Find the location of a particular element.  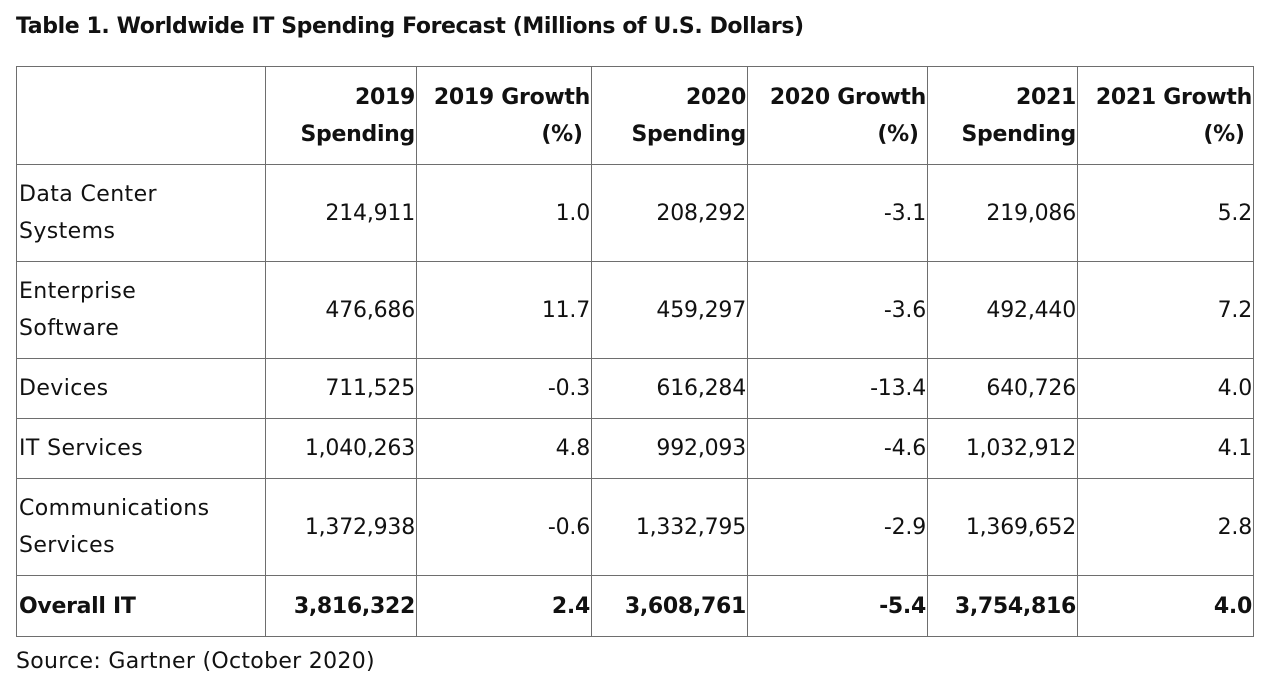

total-cell: 3,608,761 is located at coordinates (669, 606).